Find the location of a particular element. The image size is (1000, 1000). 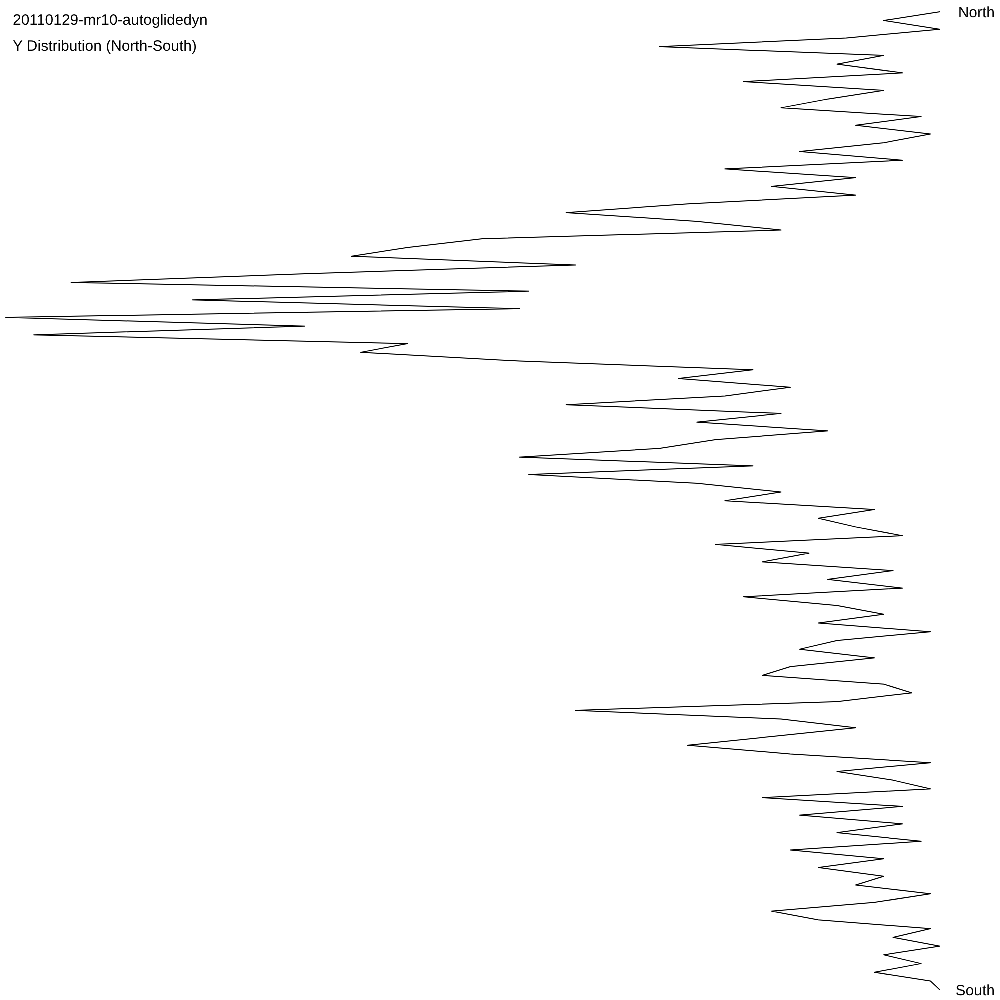

chart-title: 20110129-mr10-autoglidedyn is located at coordinates (110, 20).